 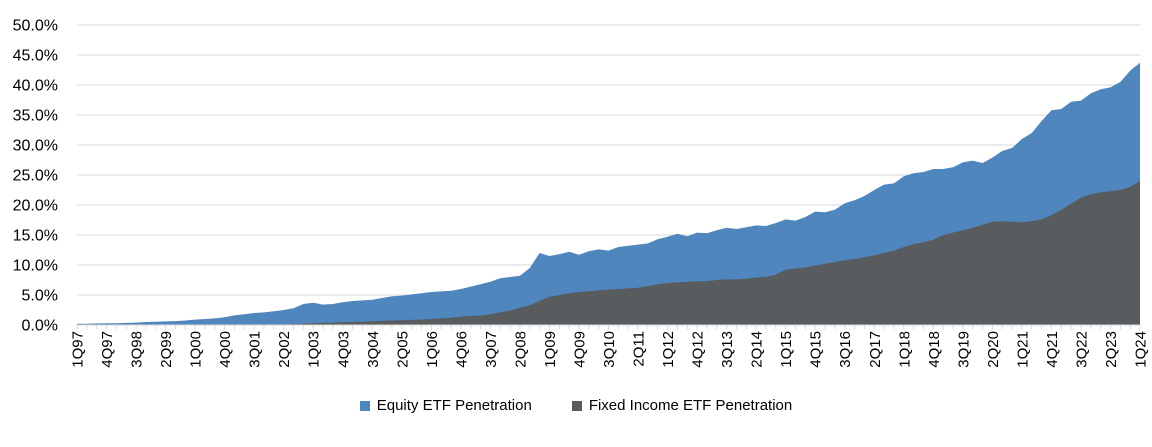 I want to click on legend-label: Fixed Income ETF Penetration, so click(x=690, y=405).